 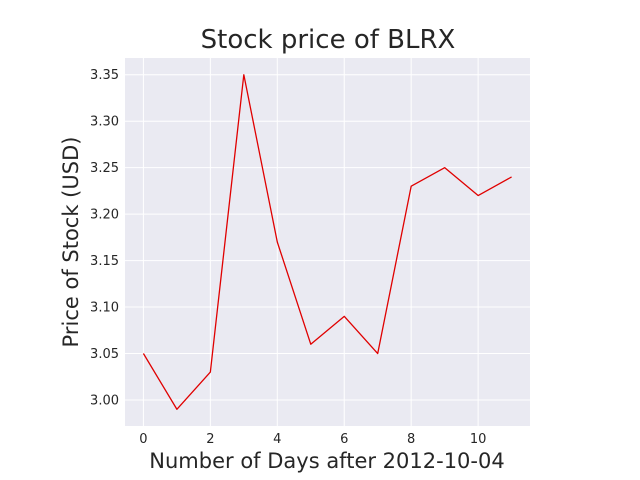 What do you see at coordinates (143, 439) in the screenshot?
I see `x-tick-label: 0` at bounding box center [143, 439].